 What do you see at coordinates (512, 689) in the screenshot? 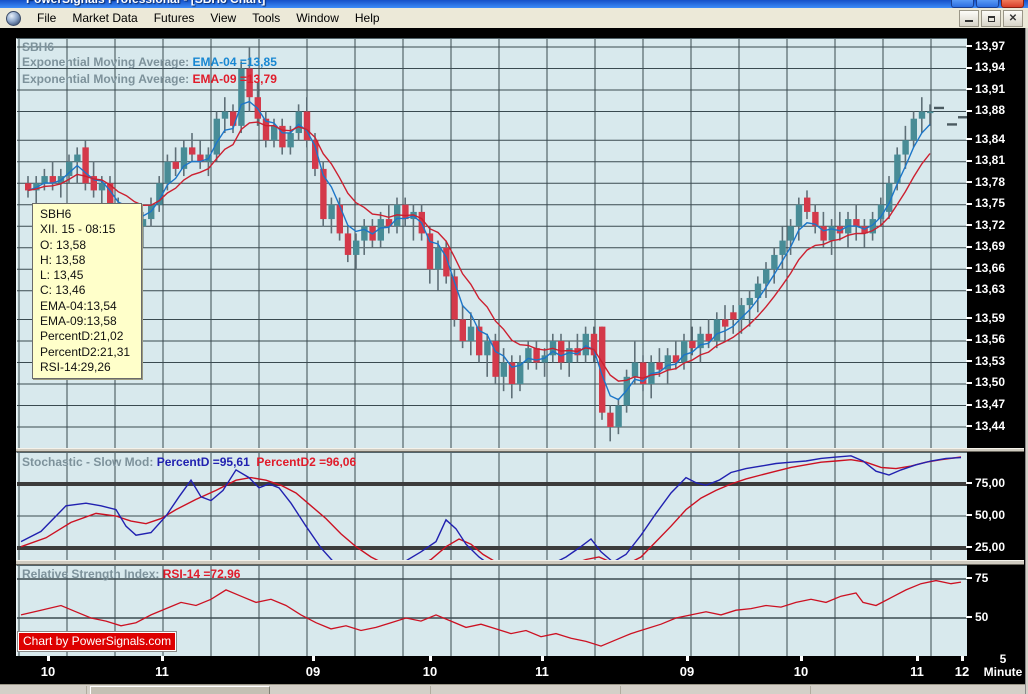
I see `horizontal-scrollbar` at bounding box center [512, 689].